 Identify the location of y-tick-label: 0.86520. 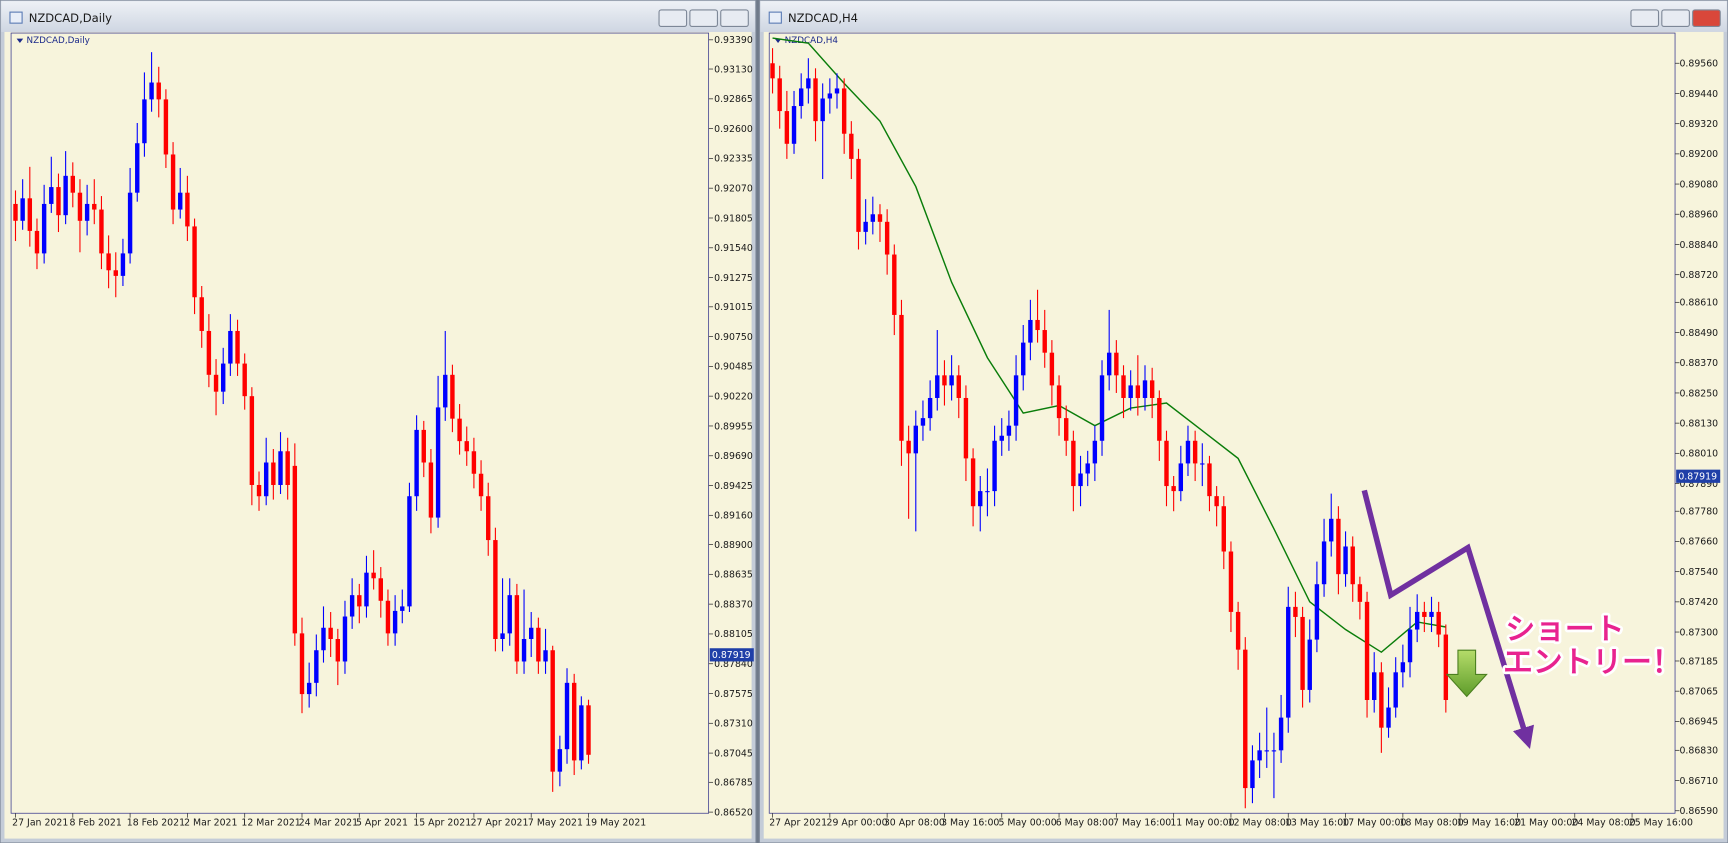
(733, 812).